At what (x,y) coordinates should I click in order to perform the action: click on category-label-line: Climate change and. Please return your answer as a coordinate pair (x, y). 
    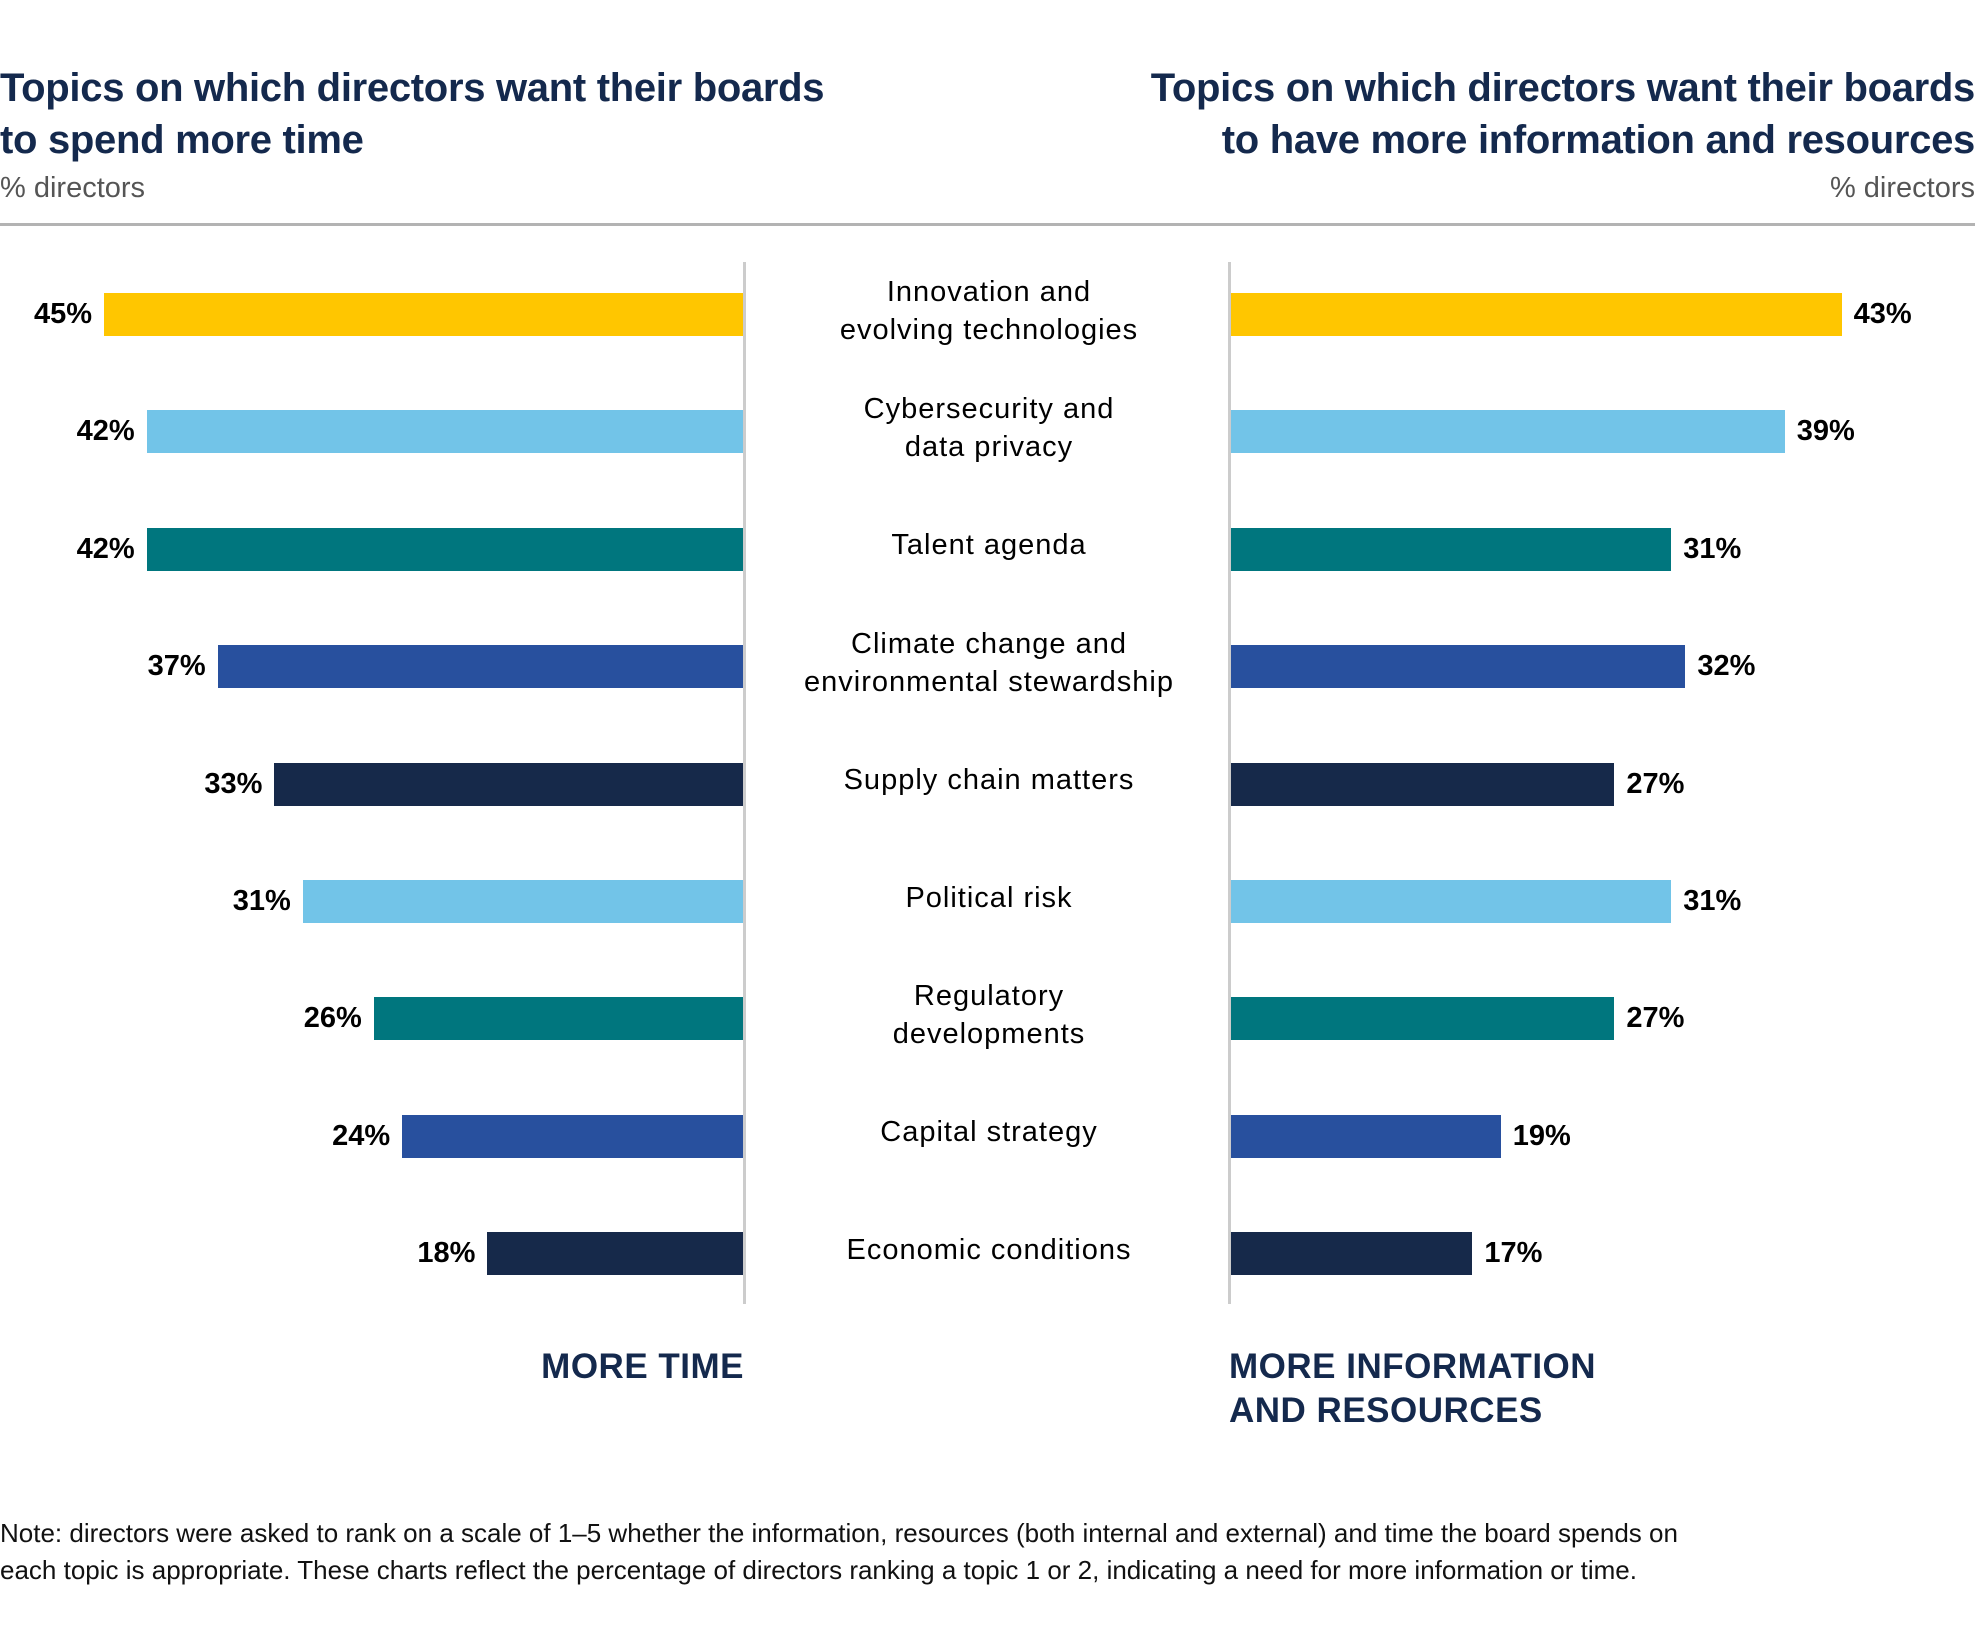
    Looking at the image, I should click on (989, 643).